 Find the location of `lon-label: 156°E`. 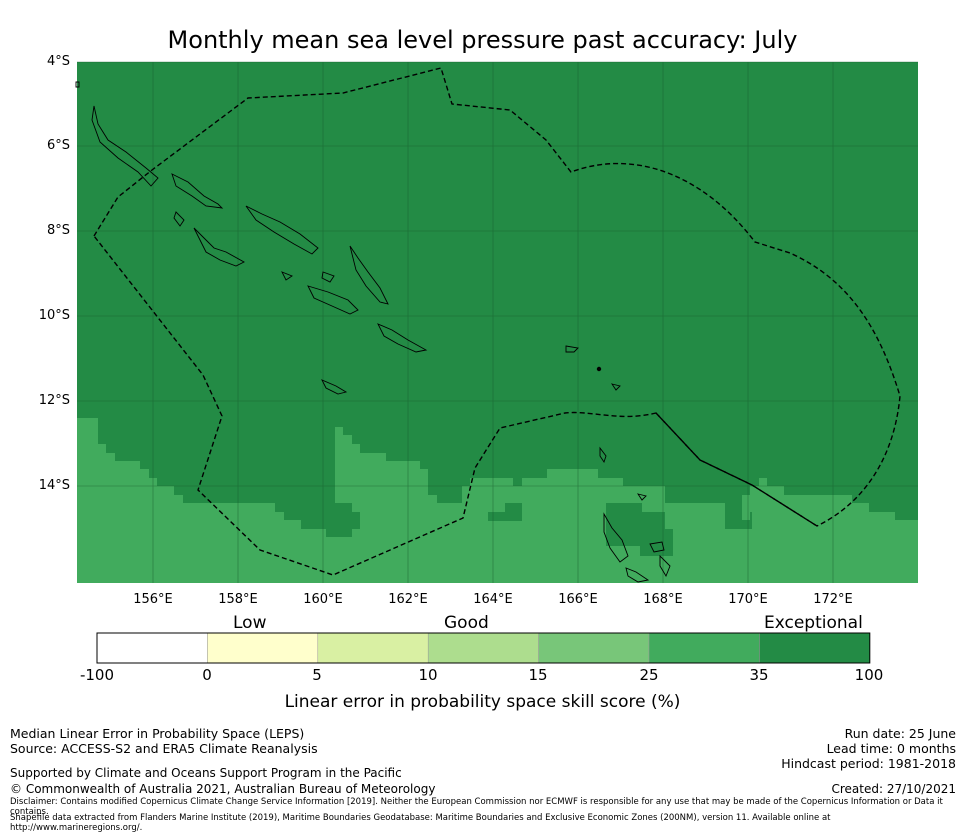

lon-label: 156°E is located at coordinates (153, 599).